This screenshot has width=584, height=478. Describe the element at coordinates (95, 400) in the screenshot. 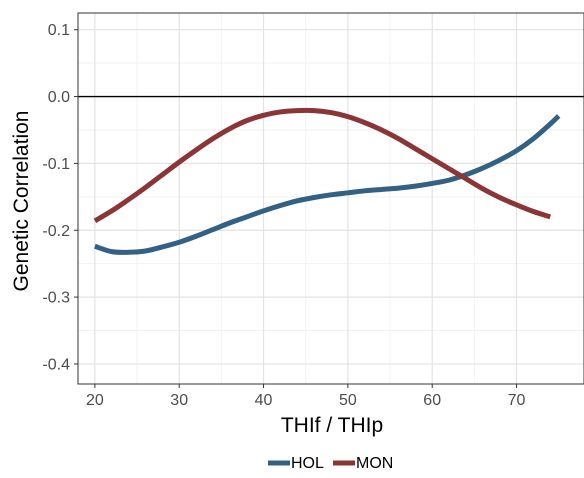

I see `x-tick-label: 20` at that location.